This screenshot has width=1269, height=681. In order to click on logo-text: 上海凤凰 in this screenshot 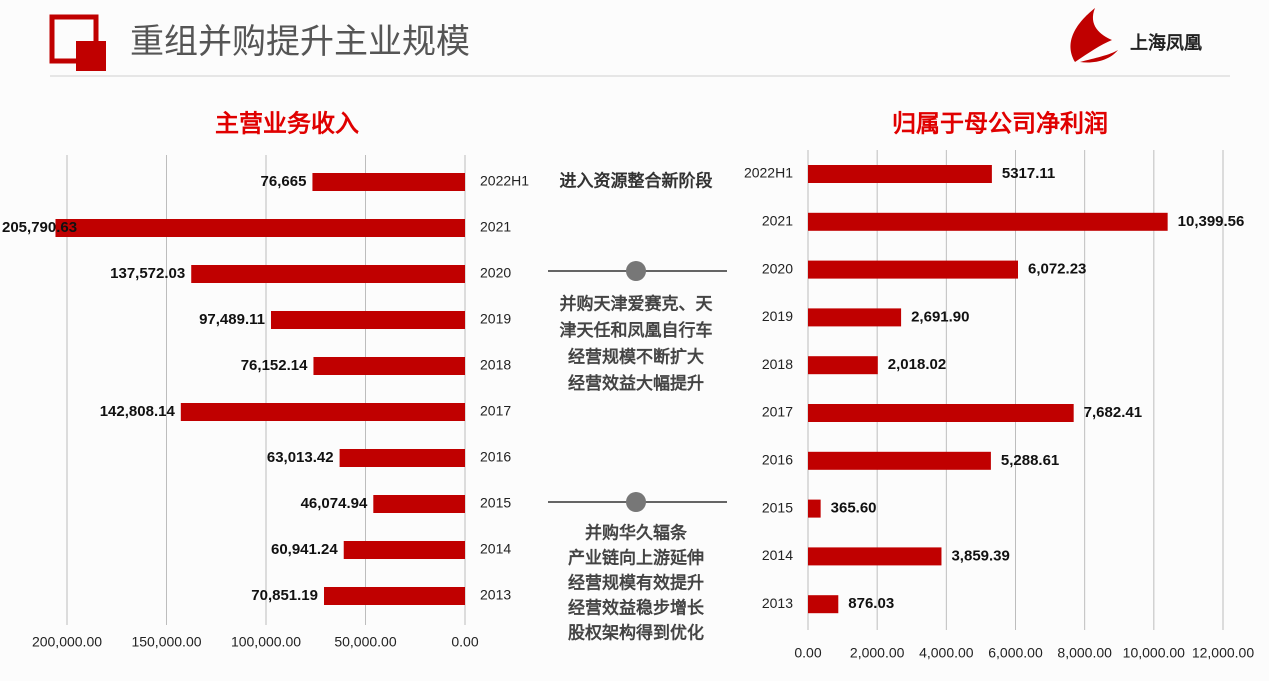, I will do `click(1166, 42)`.